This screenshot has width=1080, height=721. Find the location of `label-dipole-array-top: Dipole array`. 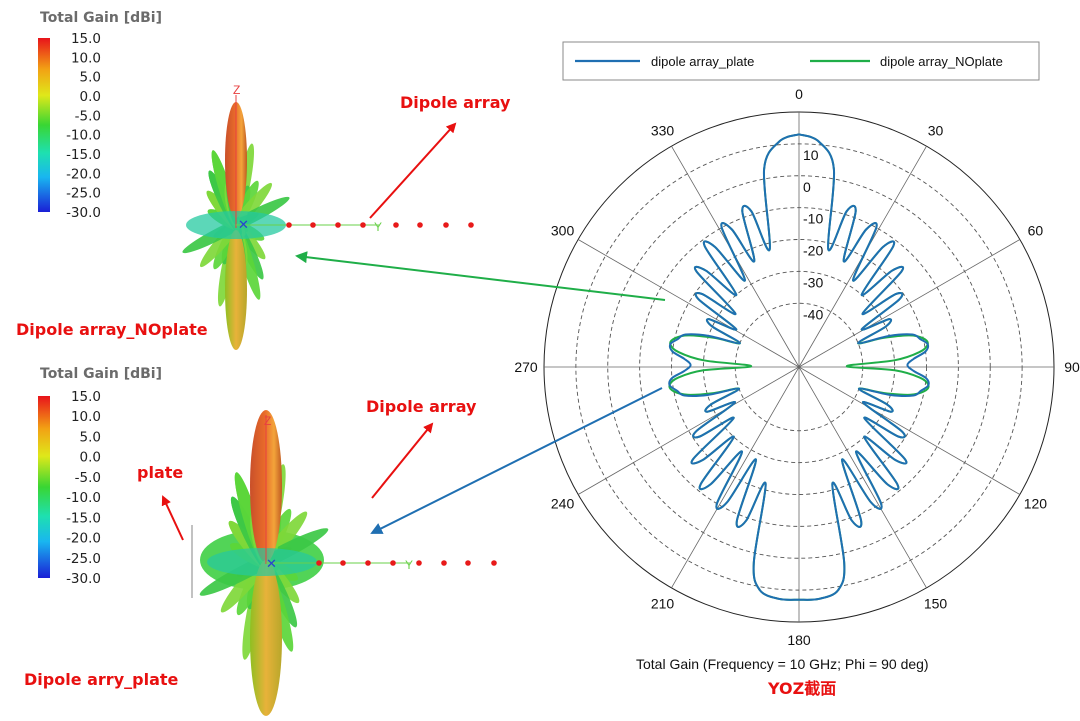

label-dipole-array-top: Dipole array is located at coordinates (455, 102).